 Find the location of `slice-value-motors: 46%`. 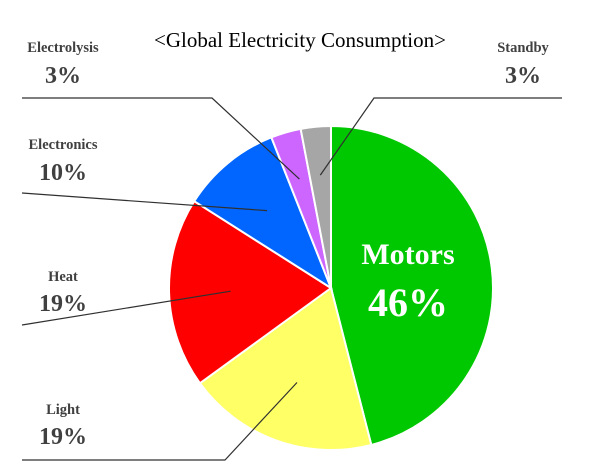

slice-value-motors: 46% is located at coordinates (408, 302).